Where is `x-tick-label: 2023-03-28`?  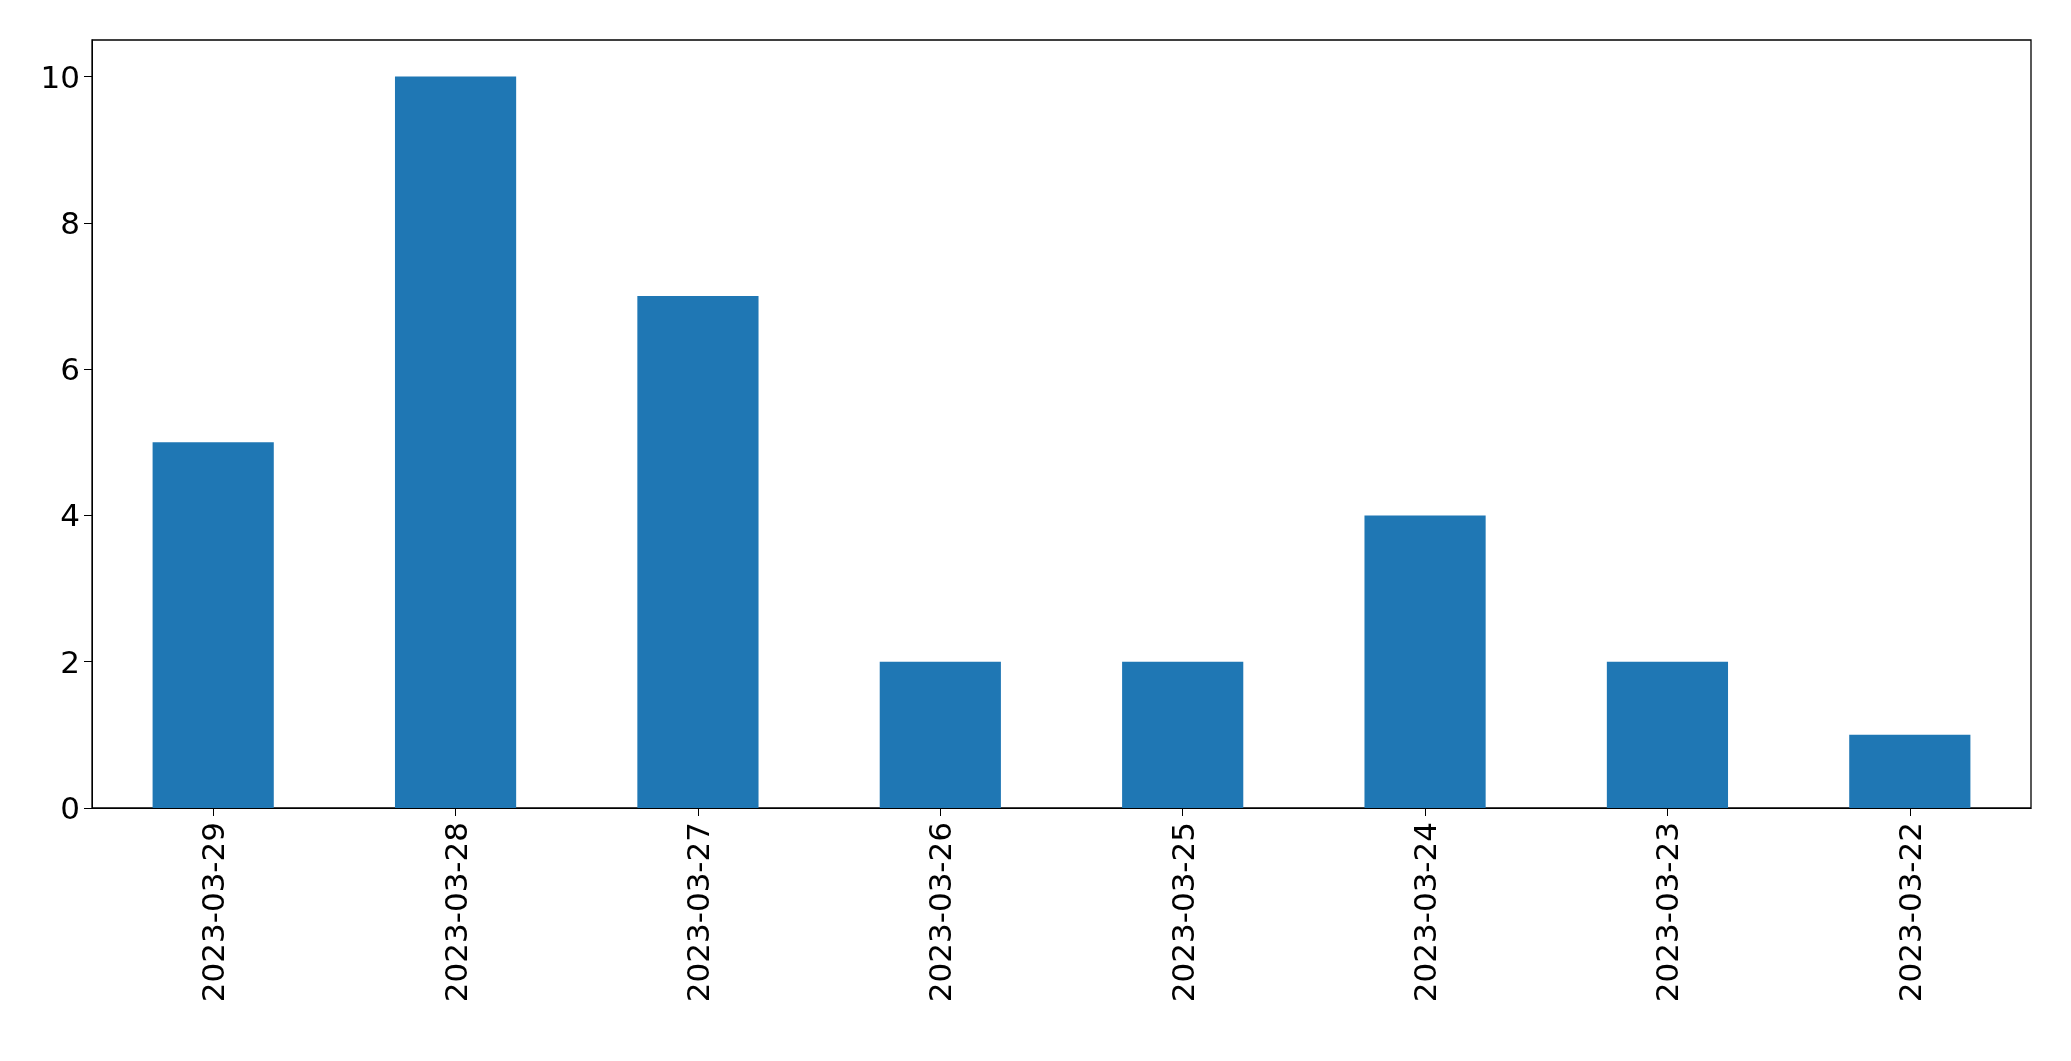 x-tick-label: 2023-03-28 is located at coordinates (455, 912).